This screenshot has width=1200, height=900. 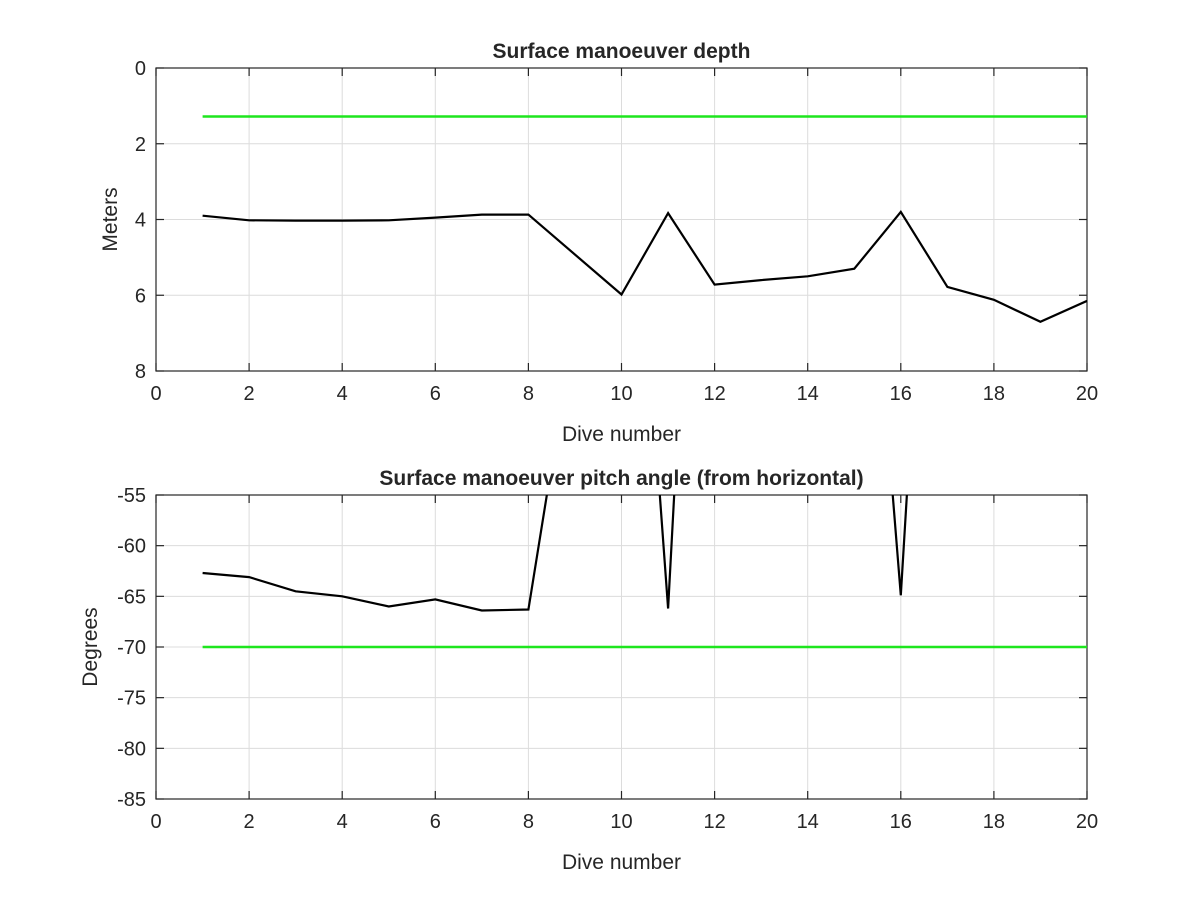 I want to click on pitch-y-tick-label: -70, so click(x=131, y=648).